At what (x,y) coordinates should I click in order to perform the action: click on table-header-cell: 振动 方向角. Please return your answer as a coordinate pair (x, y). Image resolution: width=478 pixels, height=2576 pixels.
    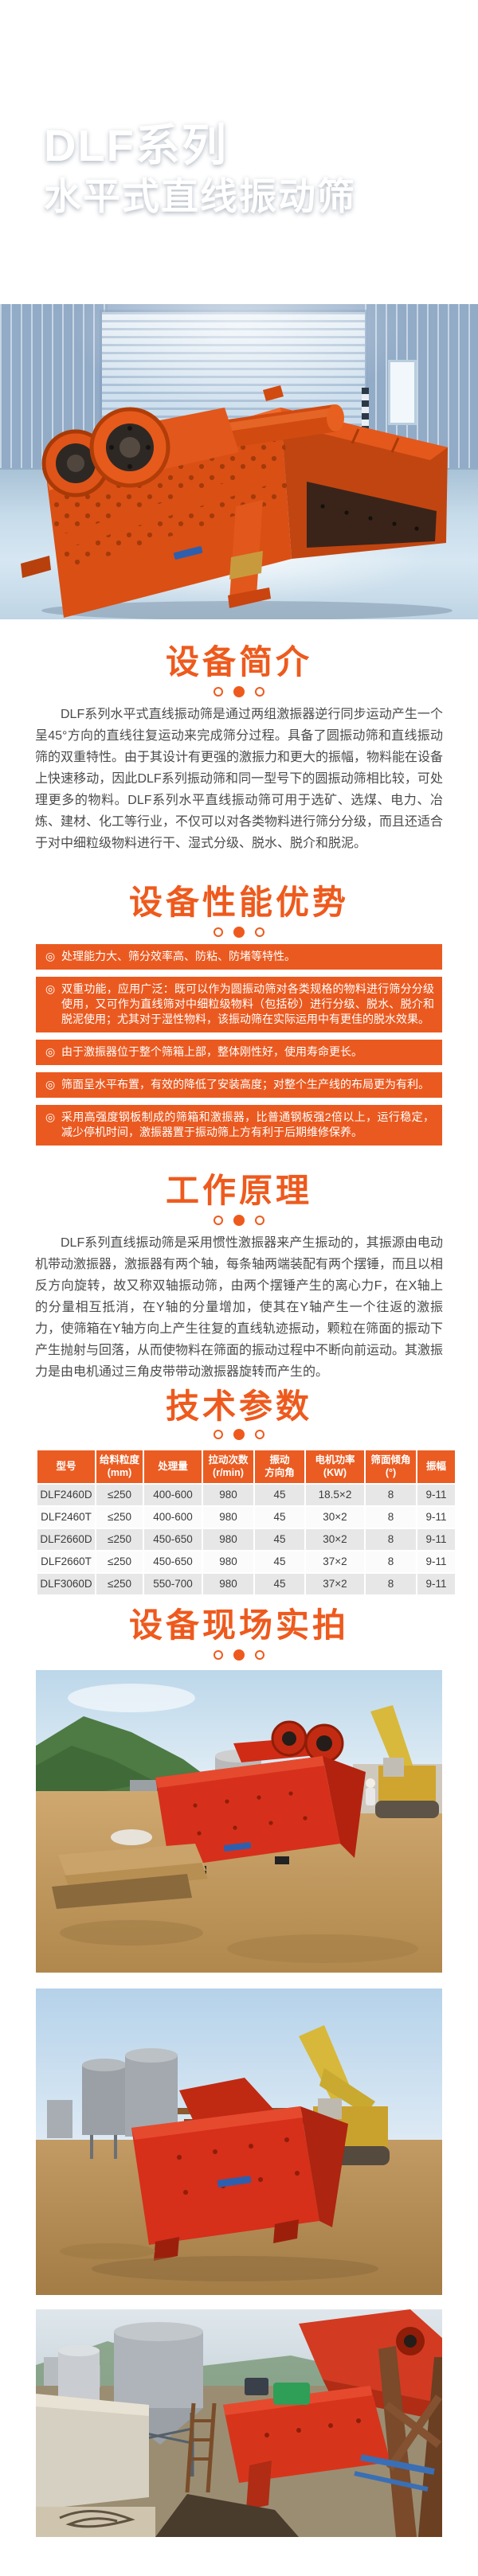
    Looking at the image, I should click on (279, 1467).